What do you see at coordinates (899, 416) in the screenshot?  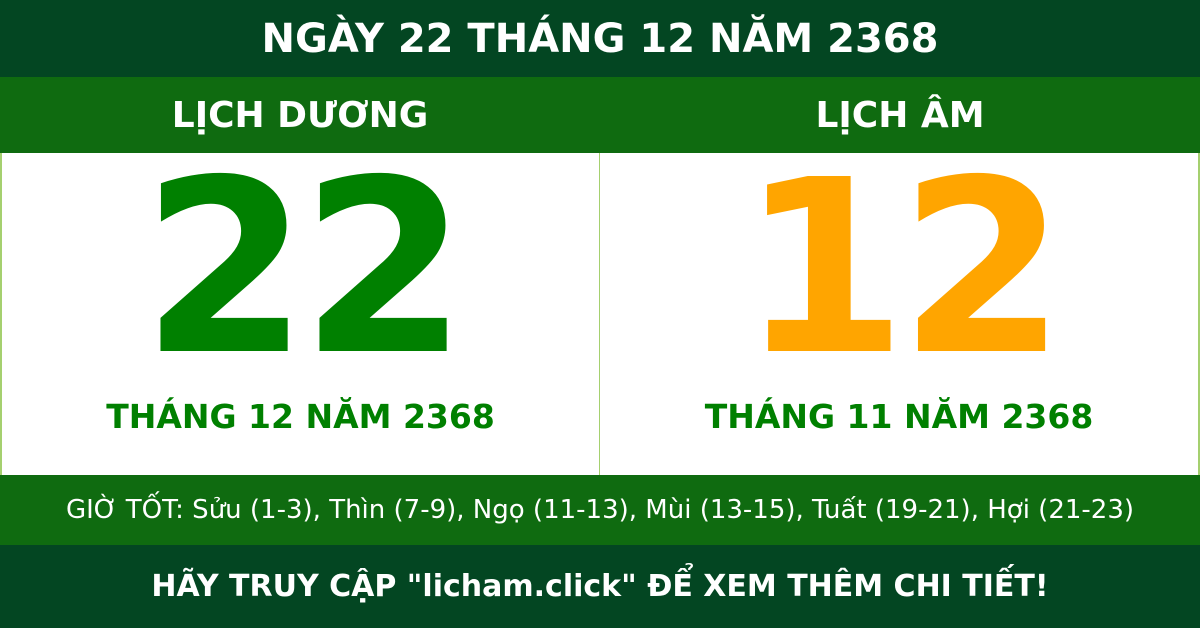 I see `lunar-month-year: THÁNG 11 NĂM 2368` at bounding box center [899, 416].